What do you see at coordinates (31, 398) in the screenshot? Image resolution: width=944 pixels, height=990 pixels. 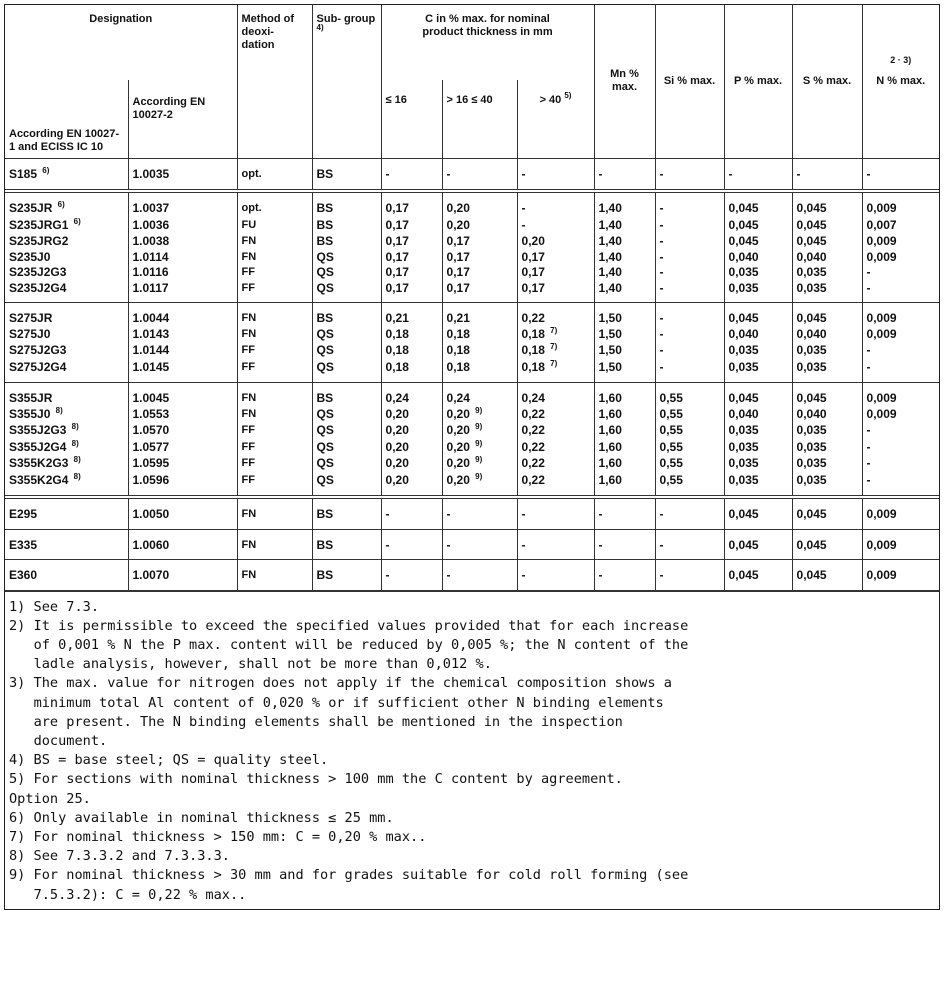 I see `cell-value: S355JR` at bounding box center [31, 398].